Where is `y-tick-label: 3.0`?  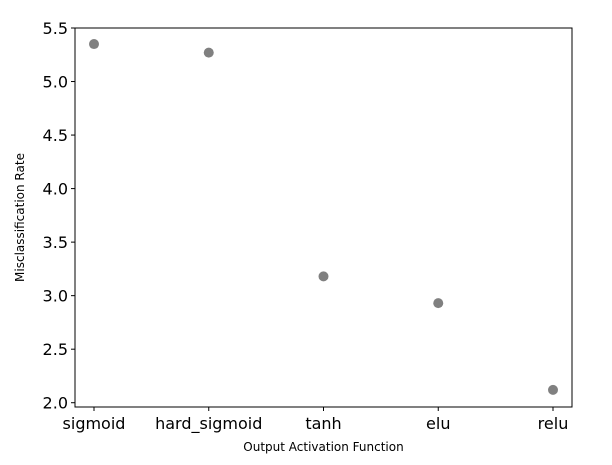 y-tick-label: 3.0 is located at coordinates (55, 296).